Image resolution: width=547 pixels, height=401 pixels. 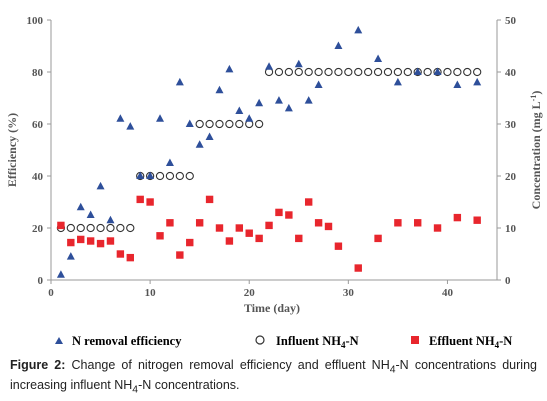 I want to click on y-left-tick-label: 60, so click(x=38, y=125).